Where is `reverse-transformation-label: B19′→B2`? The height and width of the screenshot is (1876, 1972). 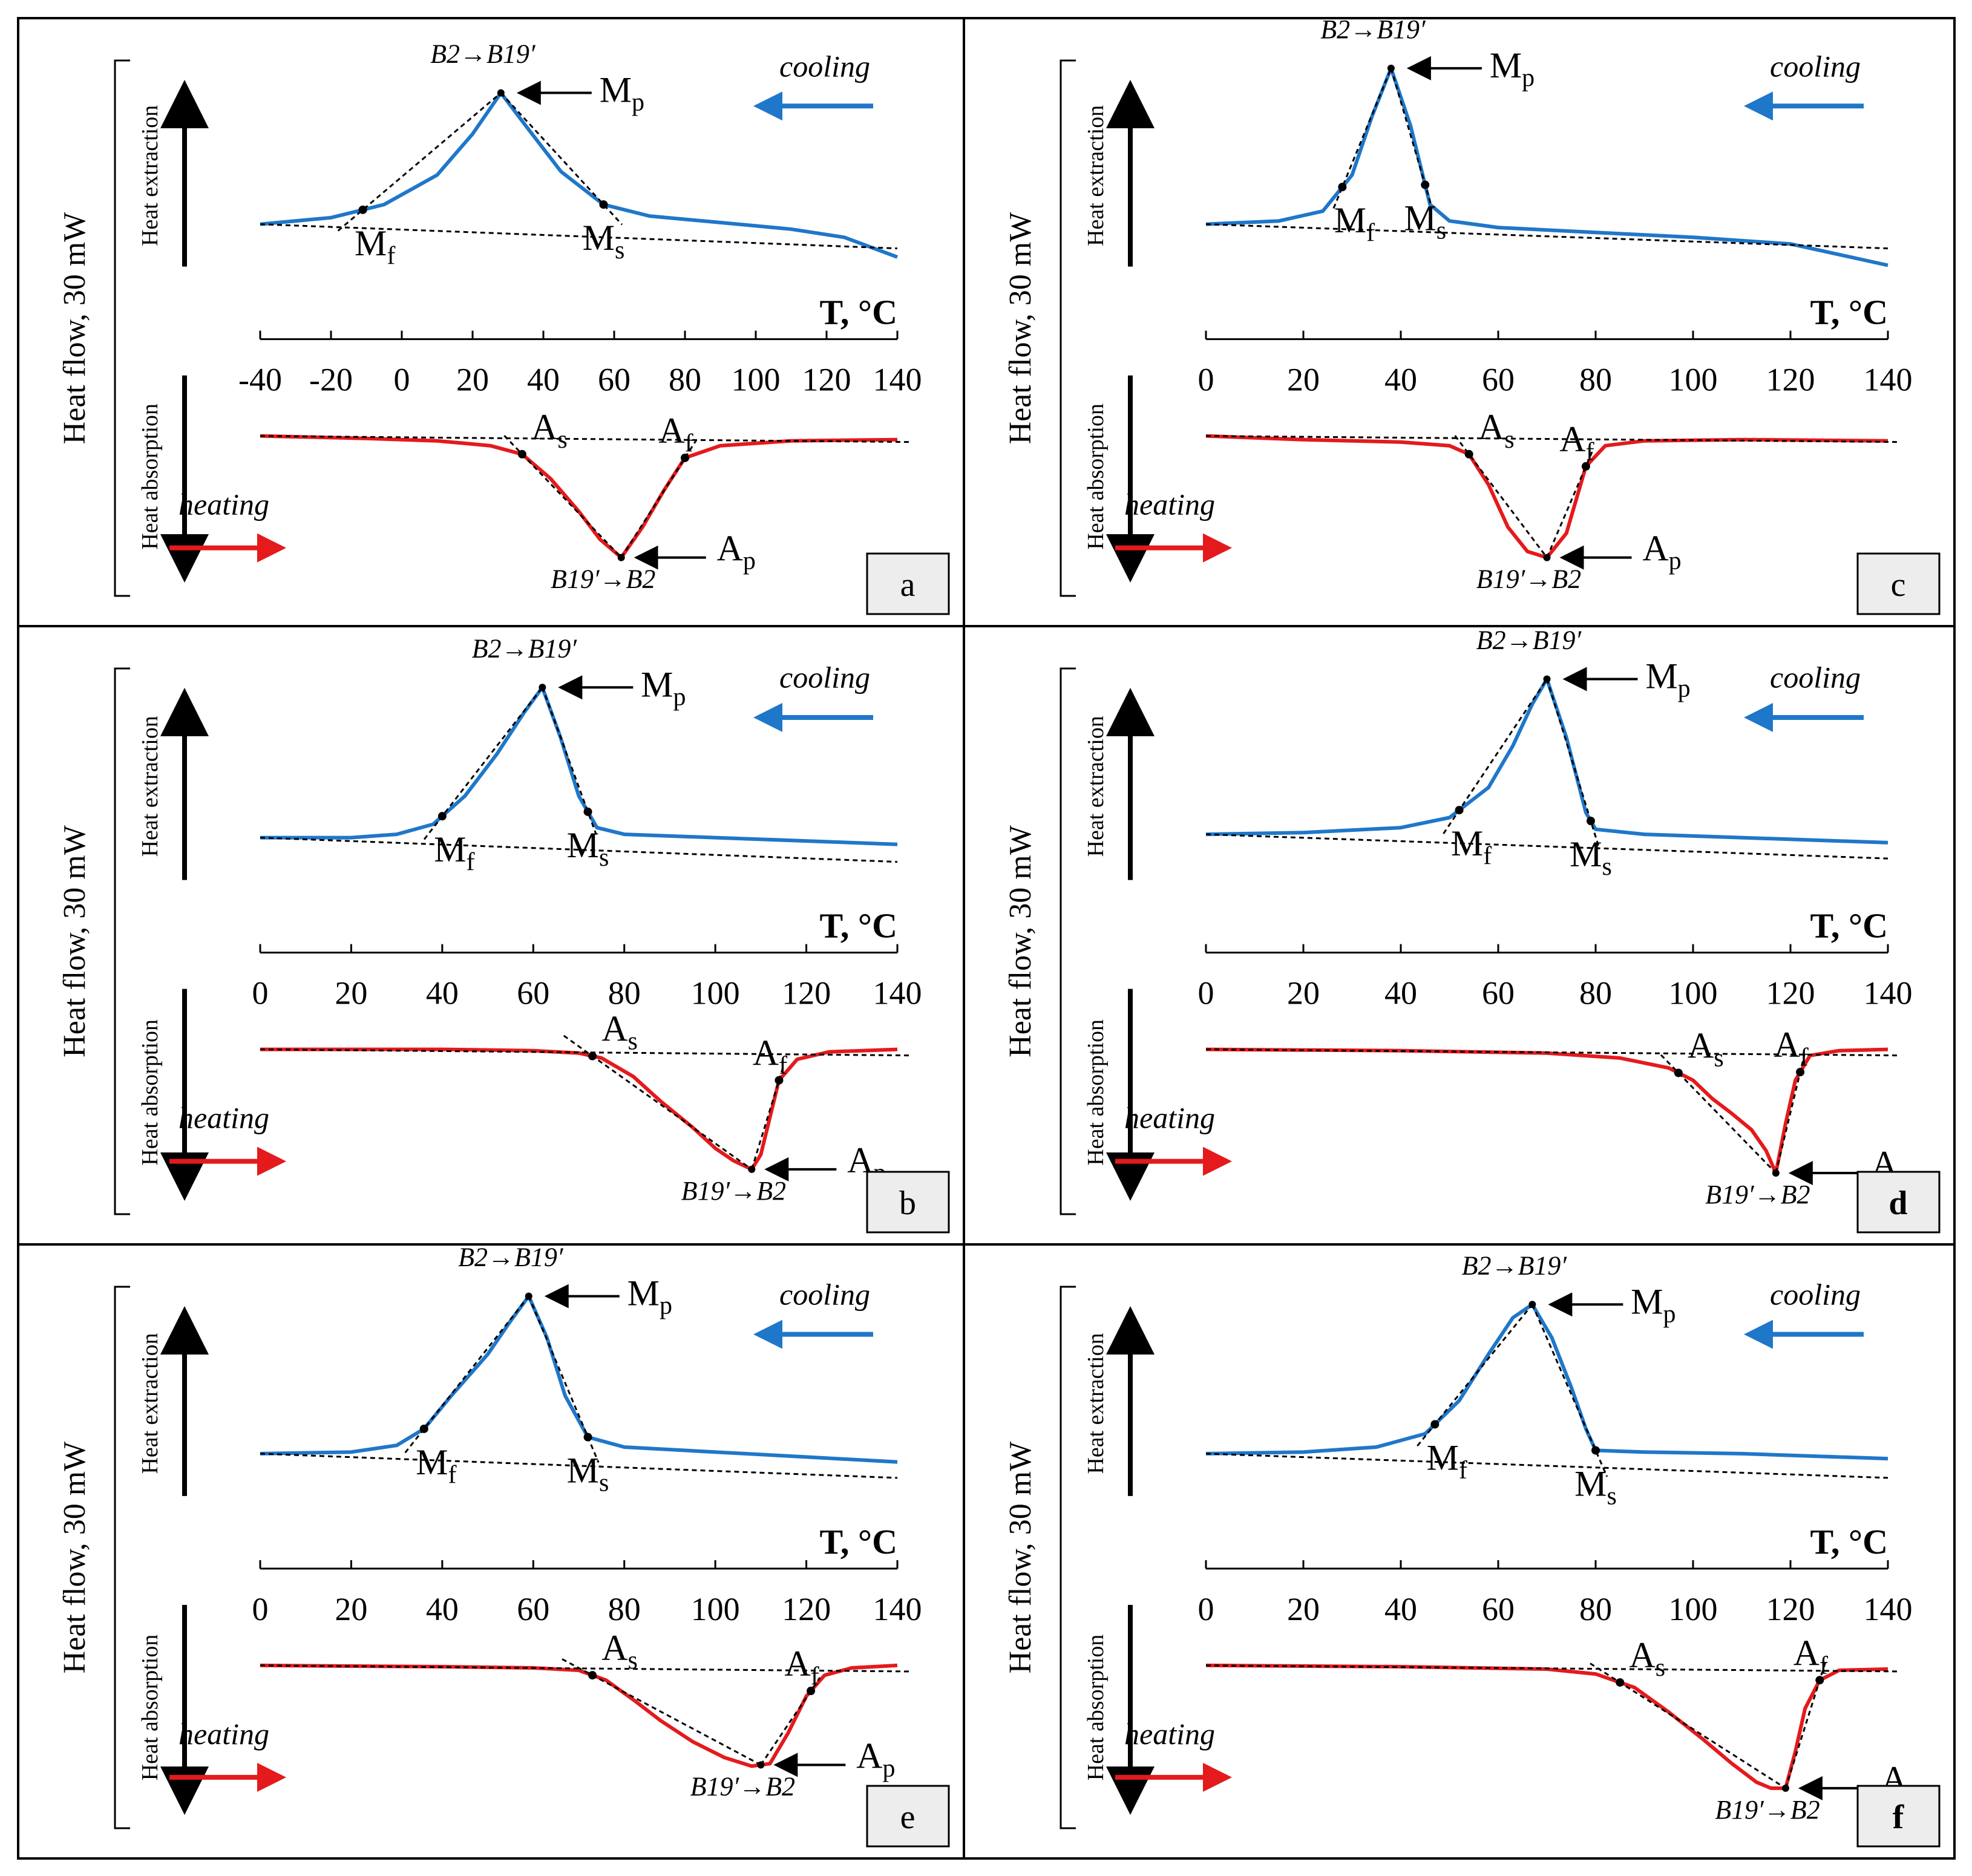 reverse-transformation-label: B19′→B2 is located at coordinates (1528, 579).